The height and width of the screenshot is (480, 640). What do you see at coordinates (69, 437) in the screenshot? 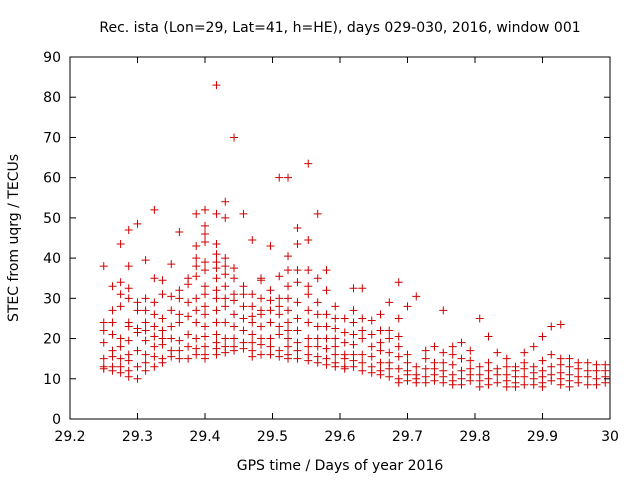
I see `x-tick-label: 29.2` at bounding box center [69, 437].